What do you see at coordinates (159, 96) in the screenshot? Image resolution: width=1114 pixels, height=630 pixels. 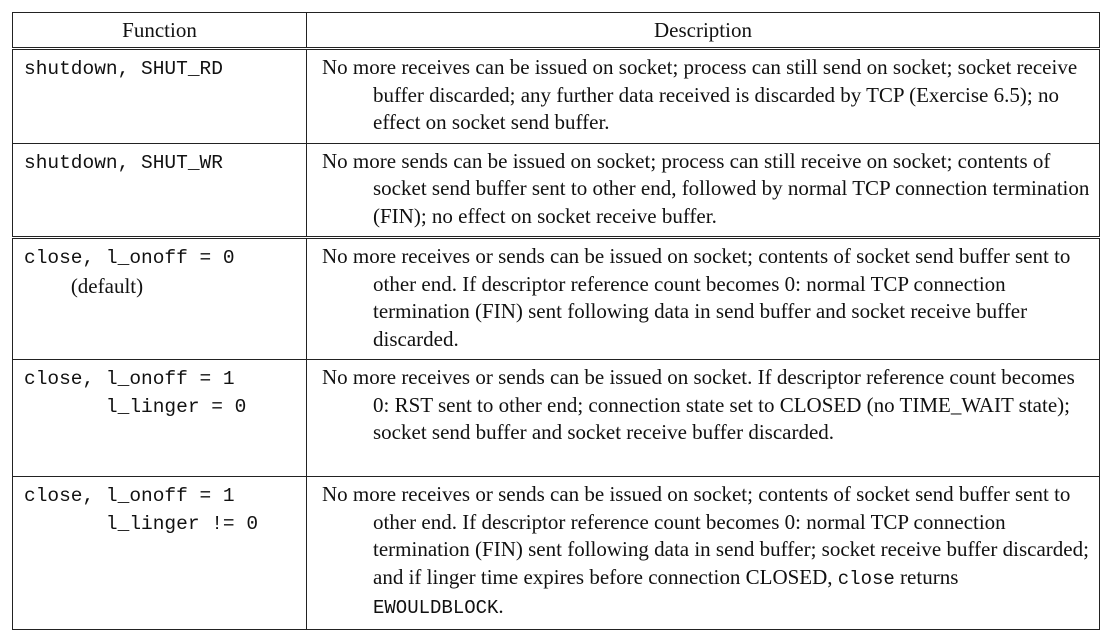 I see `function-cell: shutdown, SHUT_RD` at bounding box center [159, 96].